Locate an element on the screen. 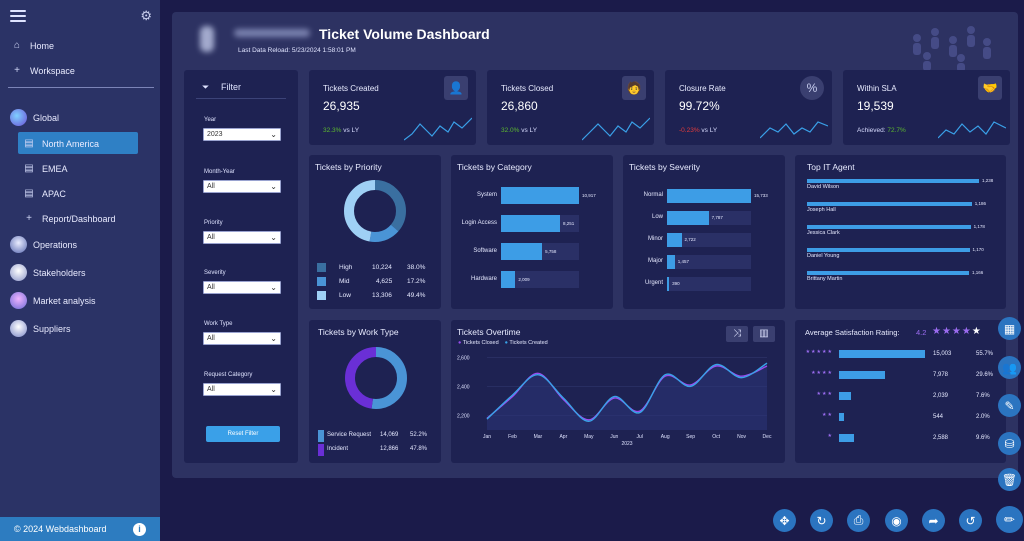 The image size is (1024, 541). worktype-count-service: 14,069 is located at coordinates (389, 435).